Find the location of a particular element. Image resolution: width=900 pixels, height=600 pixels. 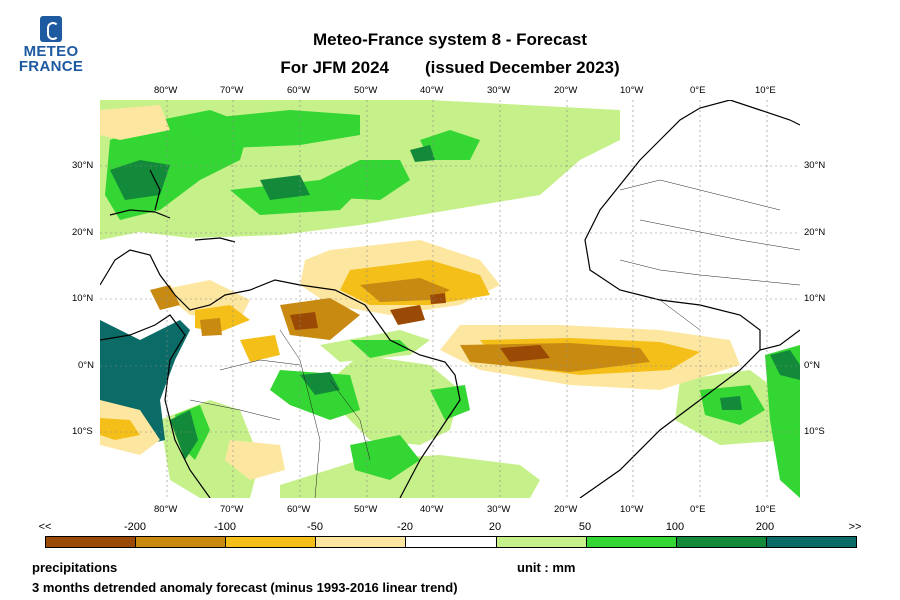

legend-tick: -20 is located at coordinates (405, 527).